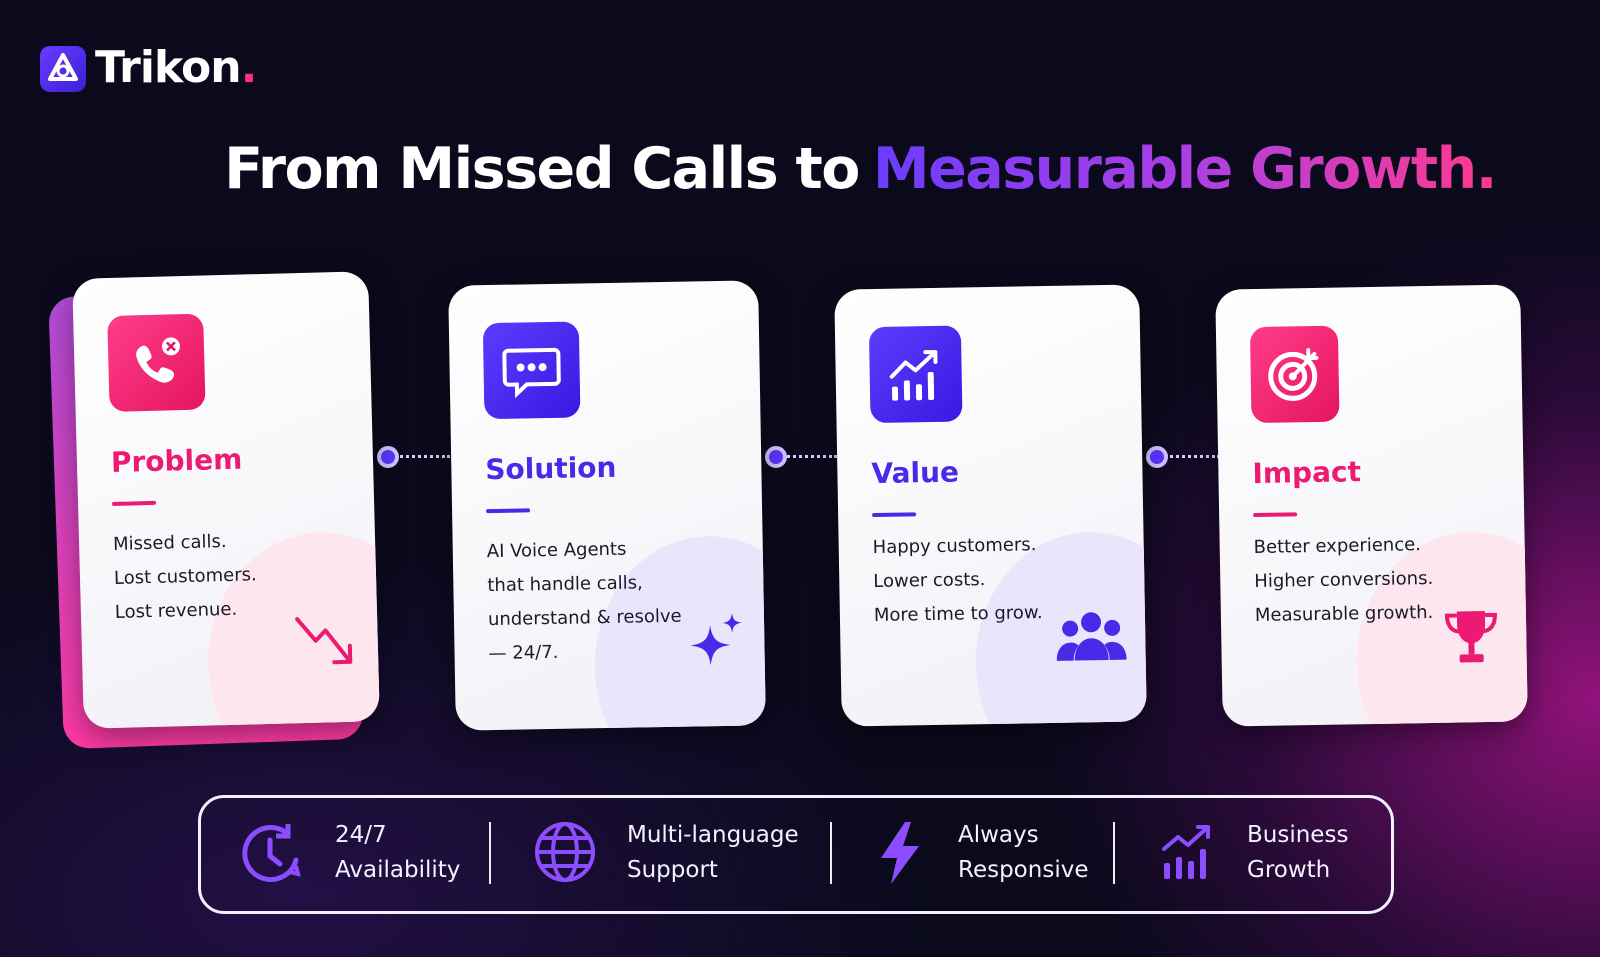 The image size is (1600, 957). Describe the element at coordinates (1023, 853) in the screenshot. I see `feature-text: Always Responsive` at that location.